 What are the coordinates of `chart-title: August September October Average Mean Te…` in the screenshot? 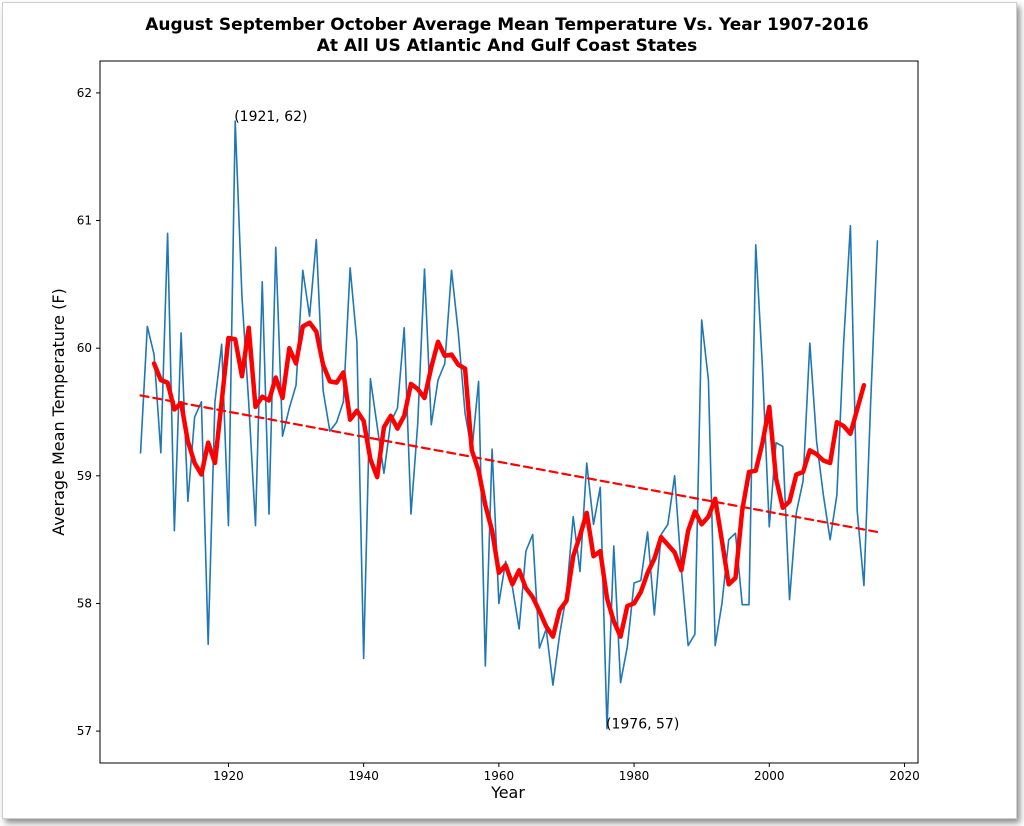 It's located at (507, 25).